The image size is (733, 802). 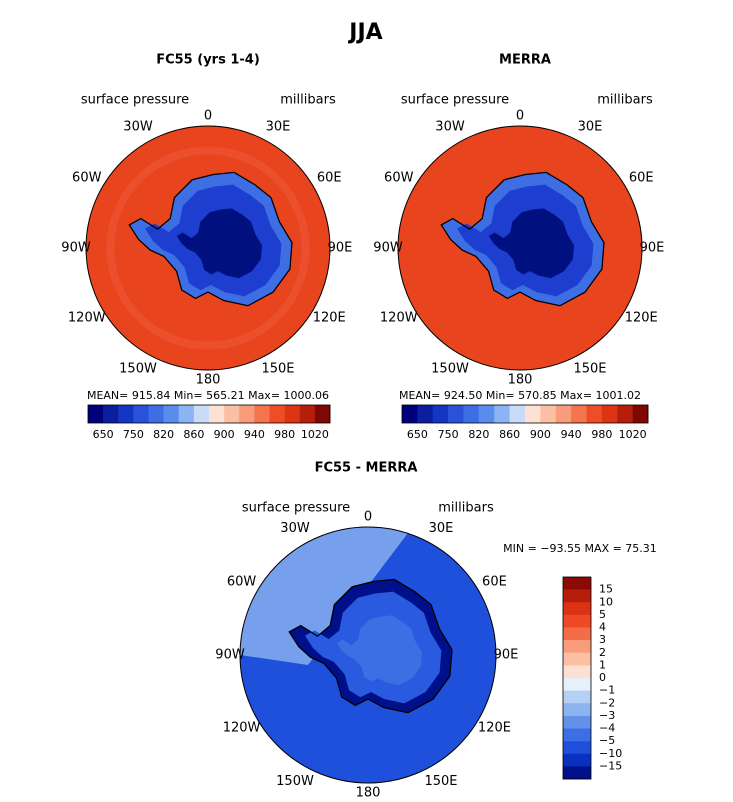 What do you see at coordinates (610, 753) in the screenshot?
I see `colorbar-label: −10` at bounding box center [610, 753].